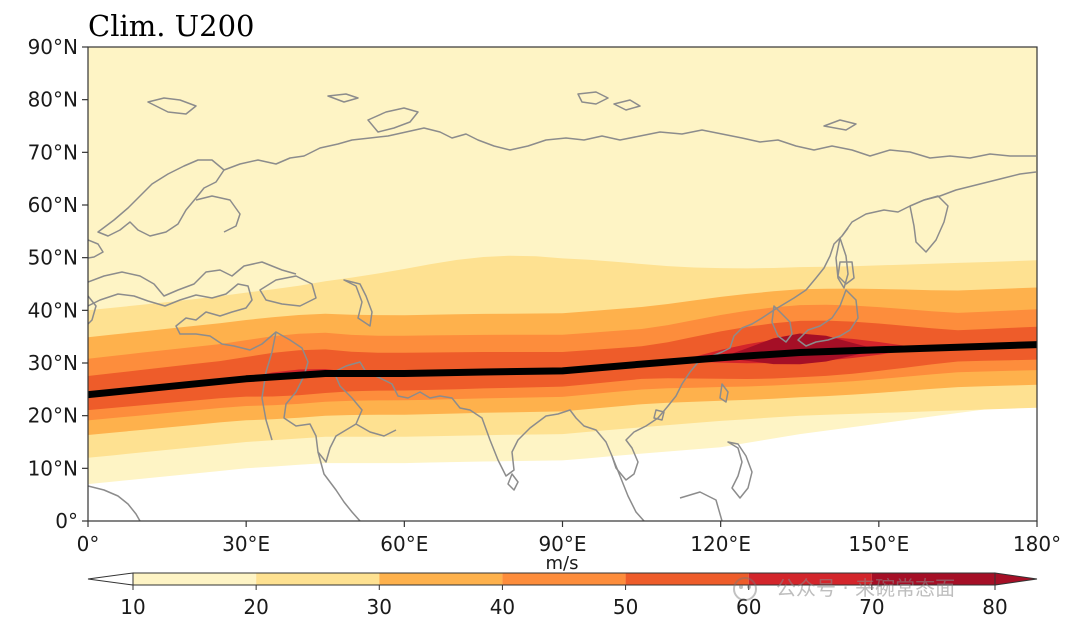 This screenshot has width=1080, height=633. I want to click on colorbar-extend-low, so click(110, 579).